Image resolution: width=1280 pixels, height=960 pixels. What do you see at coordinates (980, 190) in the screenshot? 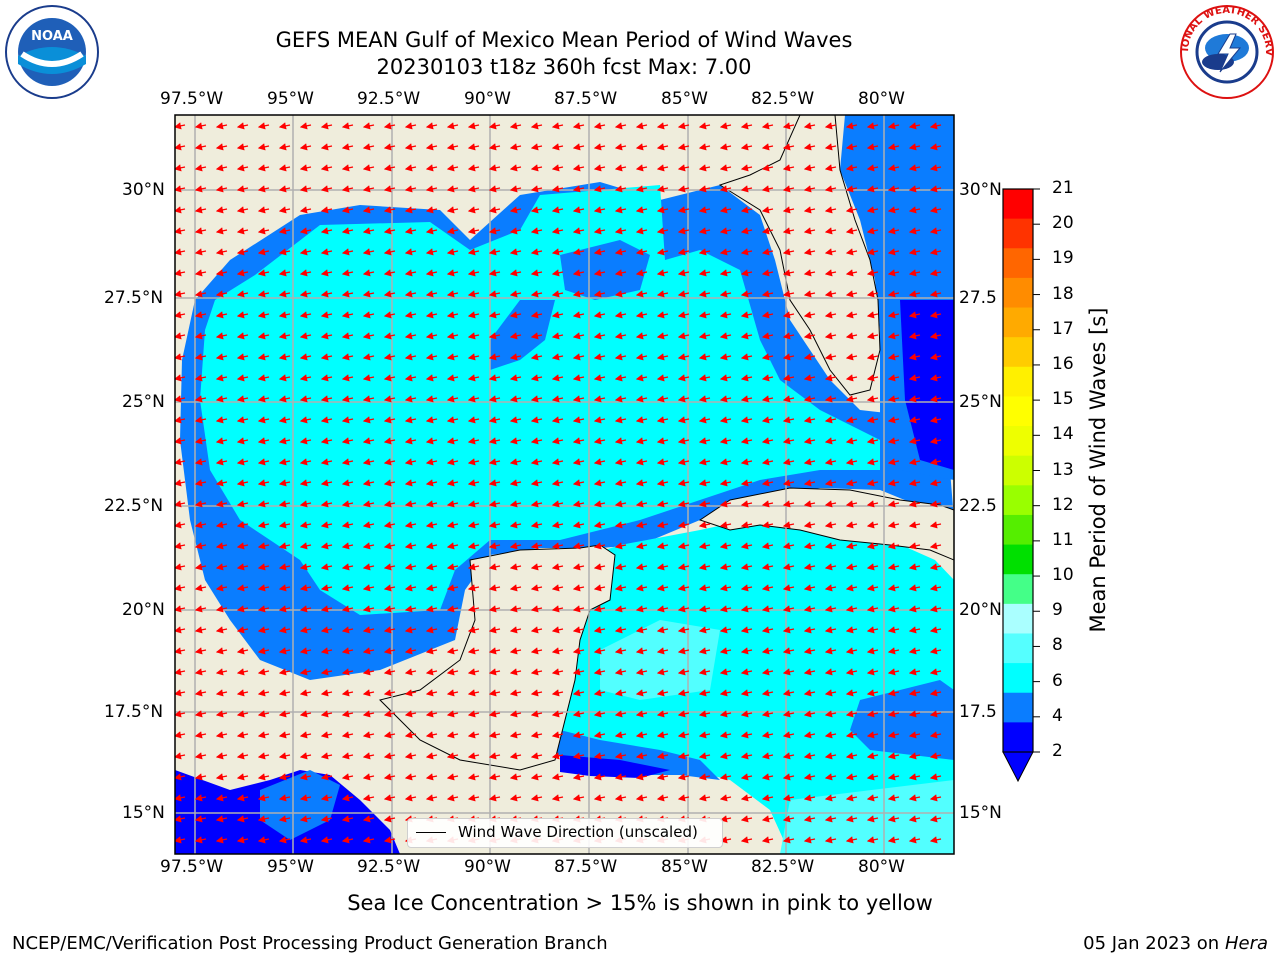
I see `lat-label-right: 30°N` at bounding box center [980, 190].